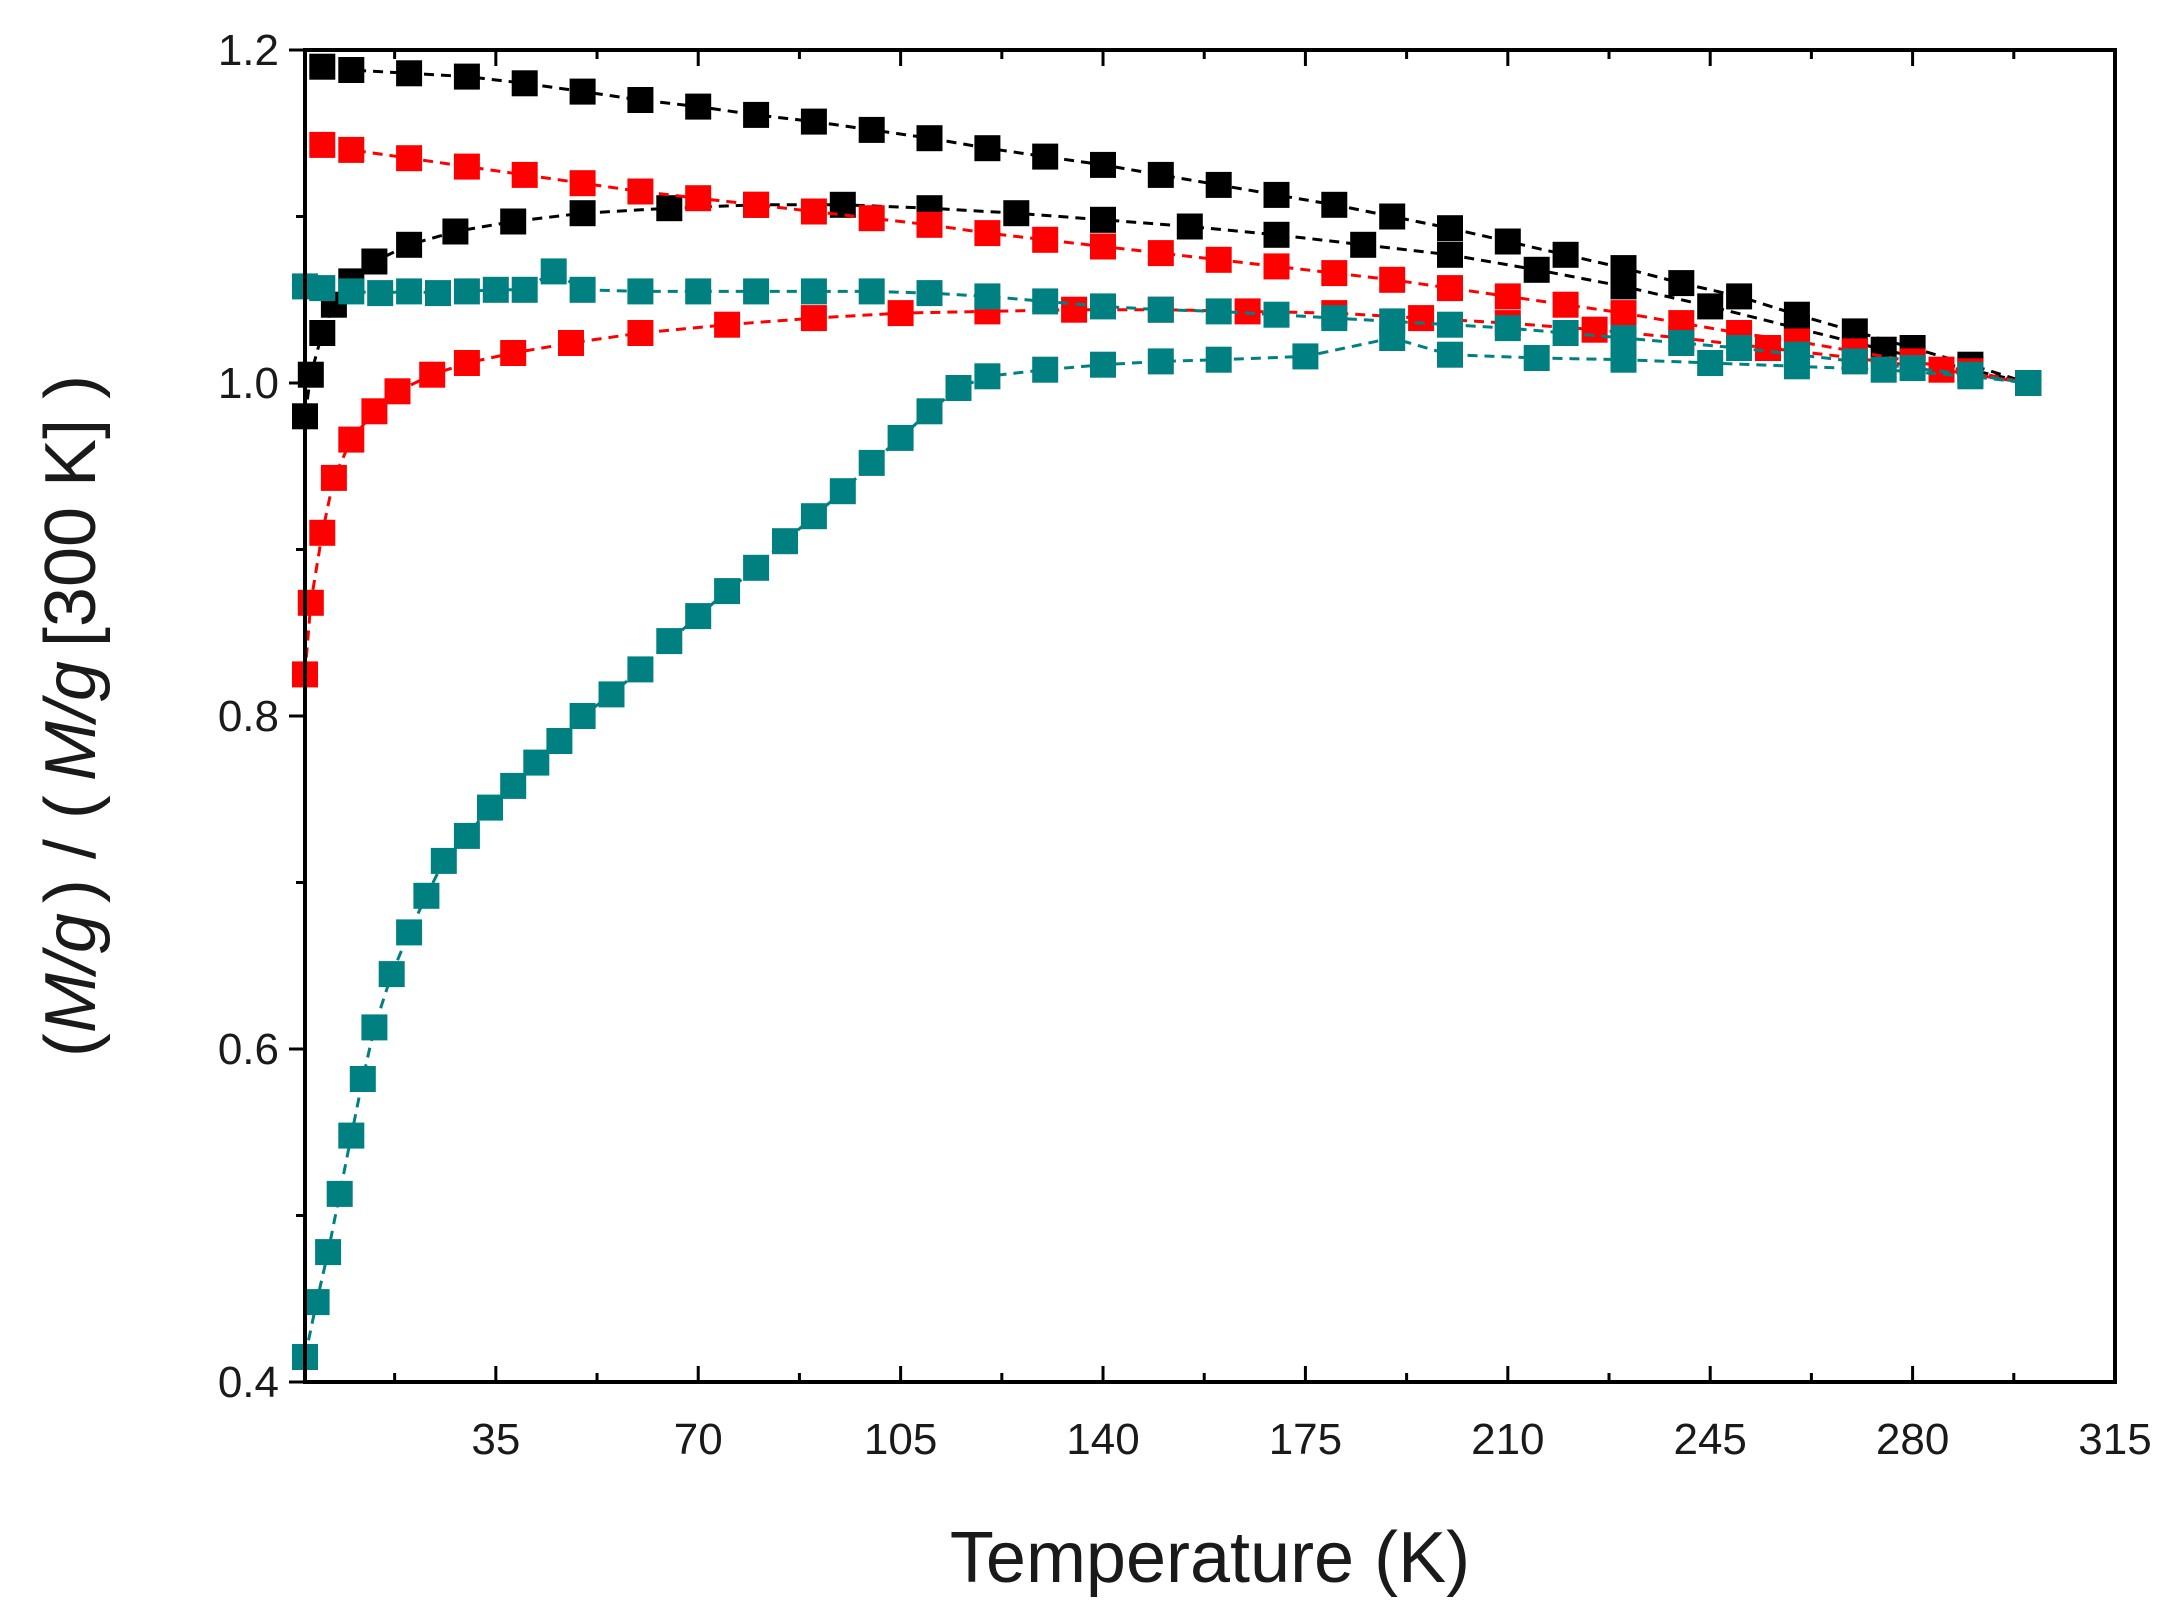 The height and width of the screenshot is (1623, 2173). Describe the element at coordinates (248, 716) in the screenshot. I see `y-tick-label: 0.8` at that location.